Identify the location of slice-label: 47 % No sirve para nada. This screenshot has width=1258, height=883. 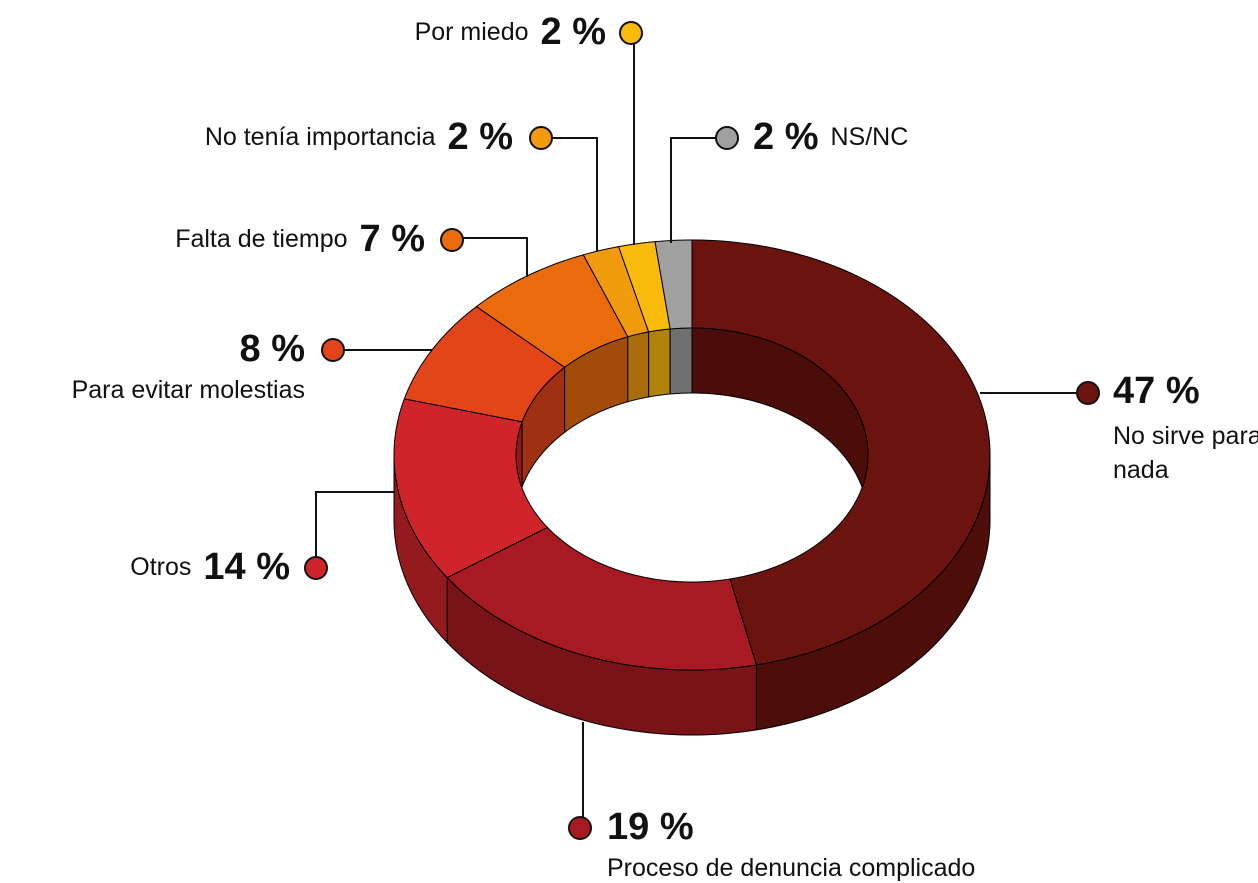
(1185, 430).